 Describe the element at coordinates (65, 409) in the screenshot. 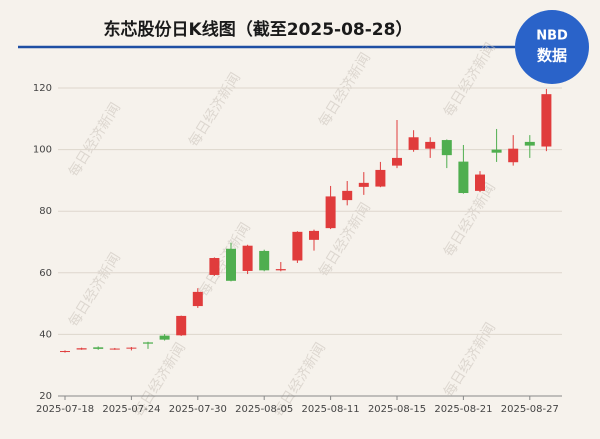

I see `x-tick-label: 2025-07-18` at that location.